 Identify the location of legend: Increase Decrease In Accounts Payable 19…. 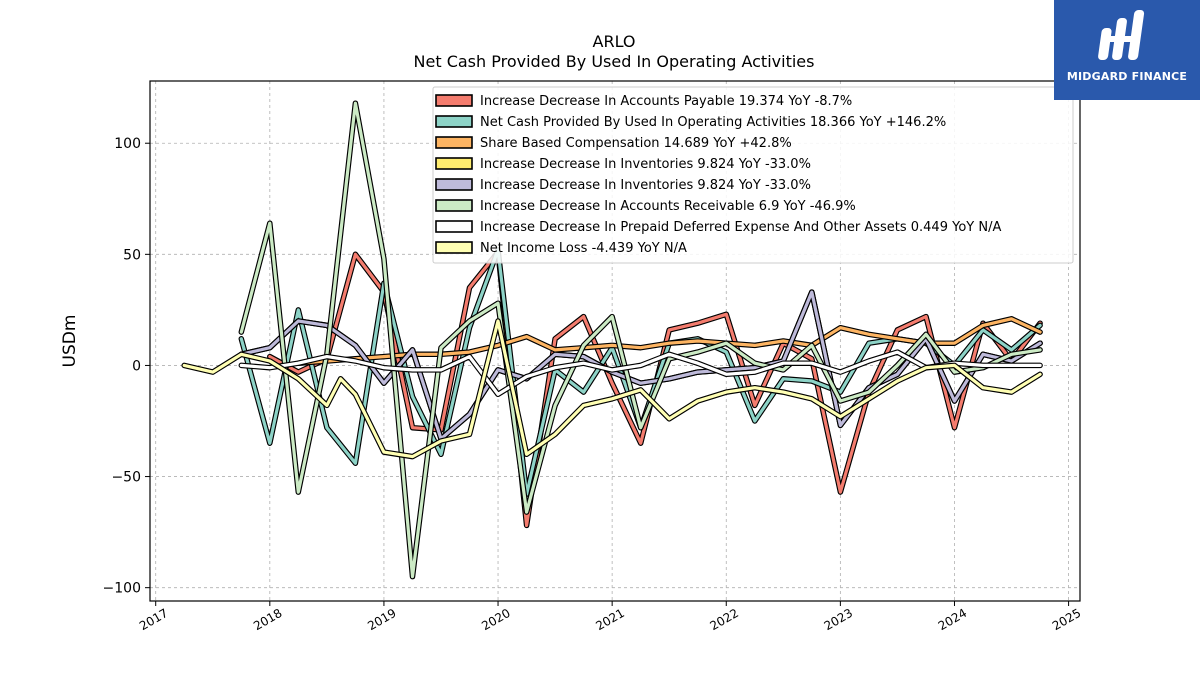
(753, 175).